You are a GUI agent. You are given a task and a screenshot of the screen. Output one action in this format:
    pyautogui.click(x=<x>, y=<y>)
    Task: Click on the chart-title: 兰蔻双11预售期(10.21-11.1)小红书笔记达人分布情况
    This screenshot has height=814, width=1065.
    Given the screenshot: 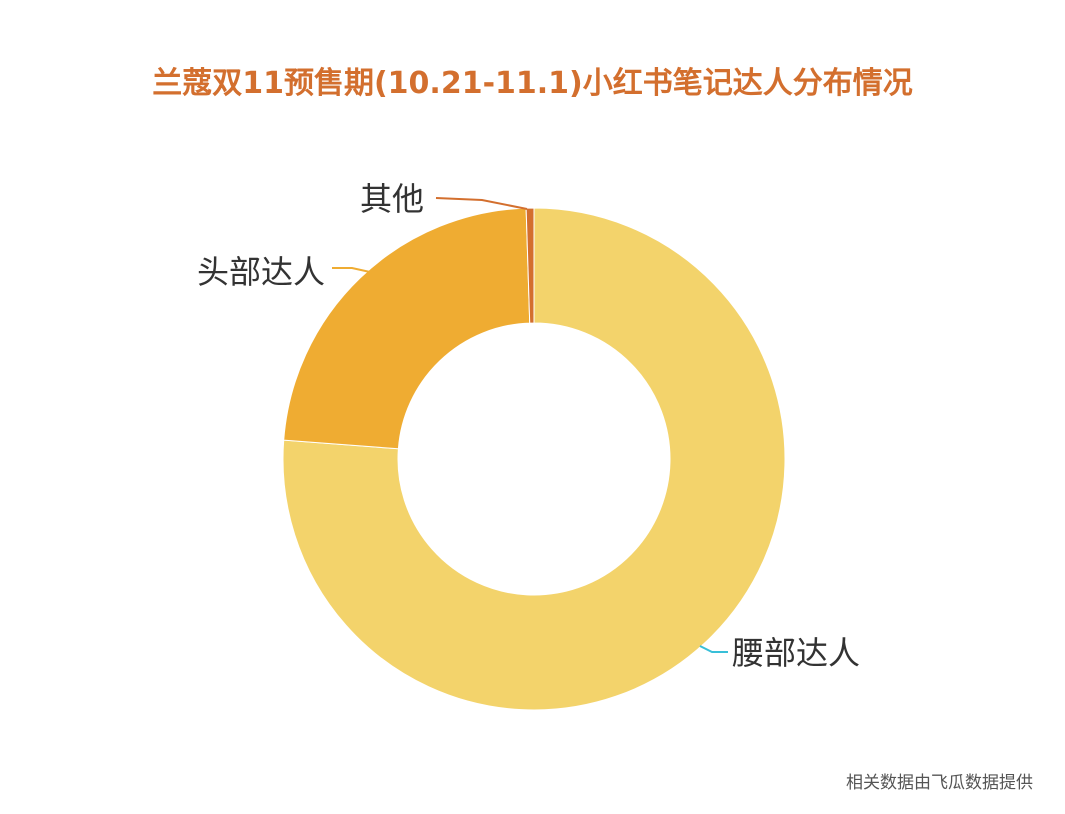 What is the action you would take?
    pyautogui.click(x=532, y=83)
    